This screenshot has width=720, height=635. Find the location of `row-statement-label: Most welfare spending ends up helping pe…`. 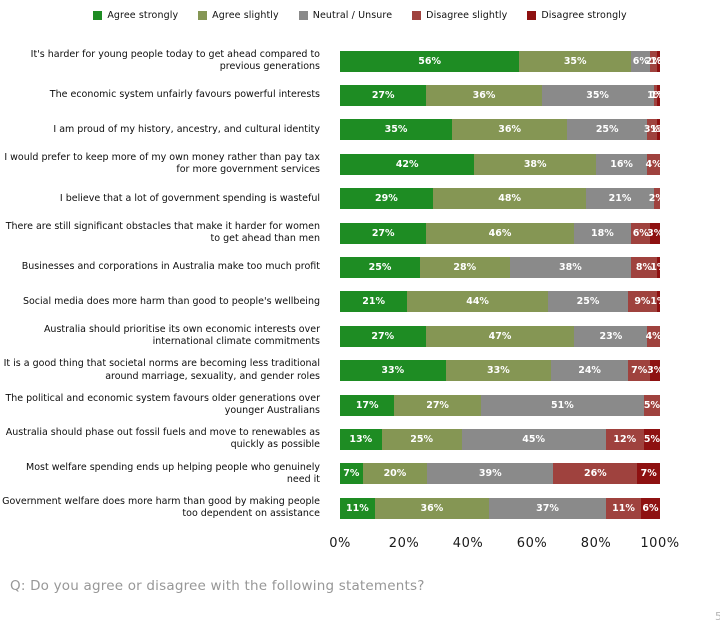

row-statement-label: Most welfare spending ends up helping pe… is located at coordinates (173, 473).